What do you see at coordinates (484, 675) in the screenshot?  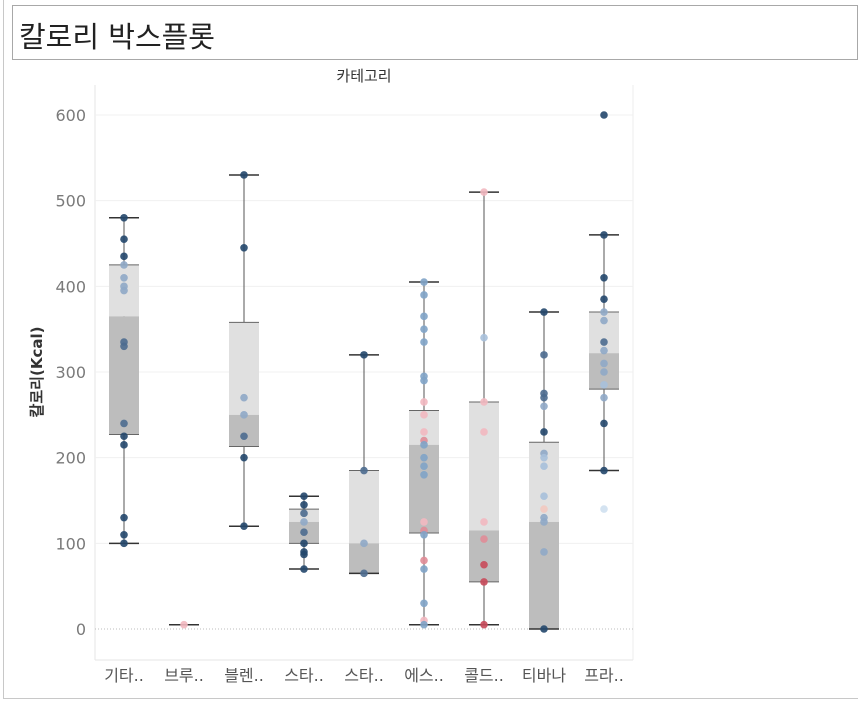 I see `x-category-label: 콜드..` at bounding box center [484, 675].